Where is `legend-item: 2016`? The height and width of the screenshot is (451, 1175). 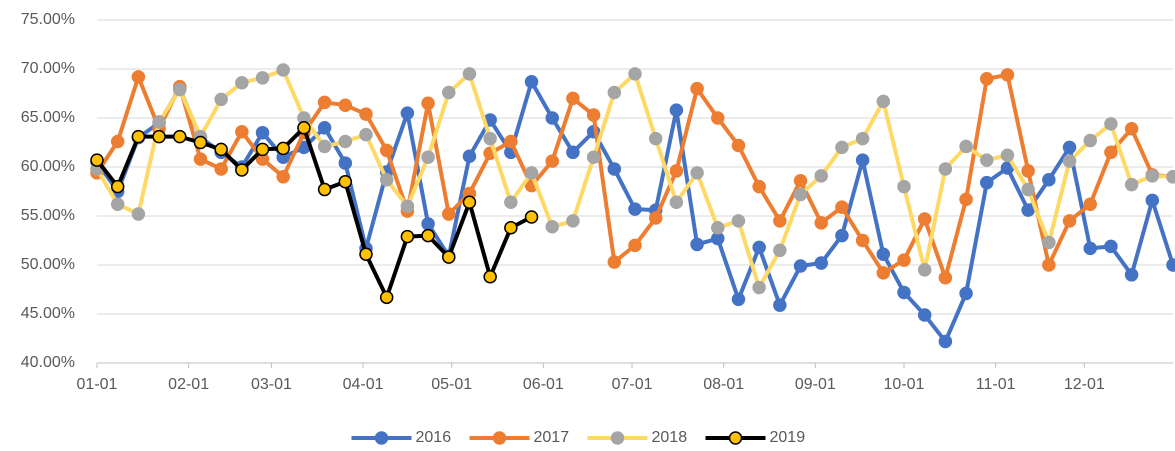 legend-item: 2016 is located at coordinates (401, 437).